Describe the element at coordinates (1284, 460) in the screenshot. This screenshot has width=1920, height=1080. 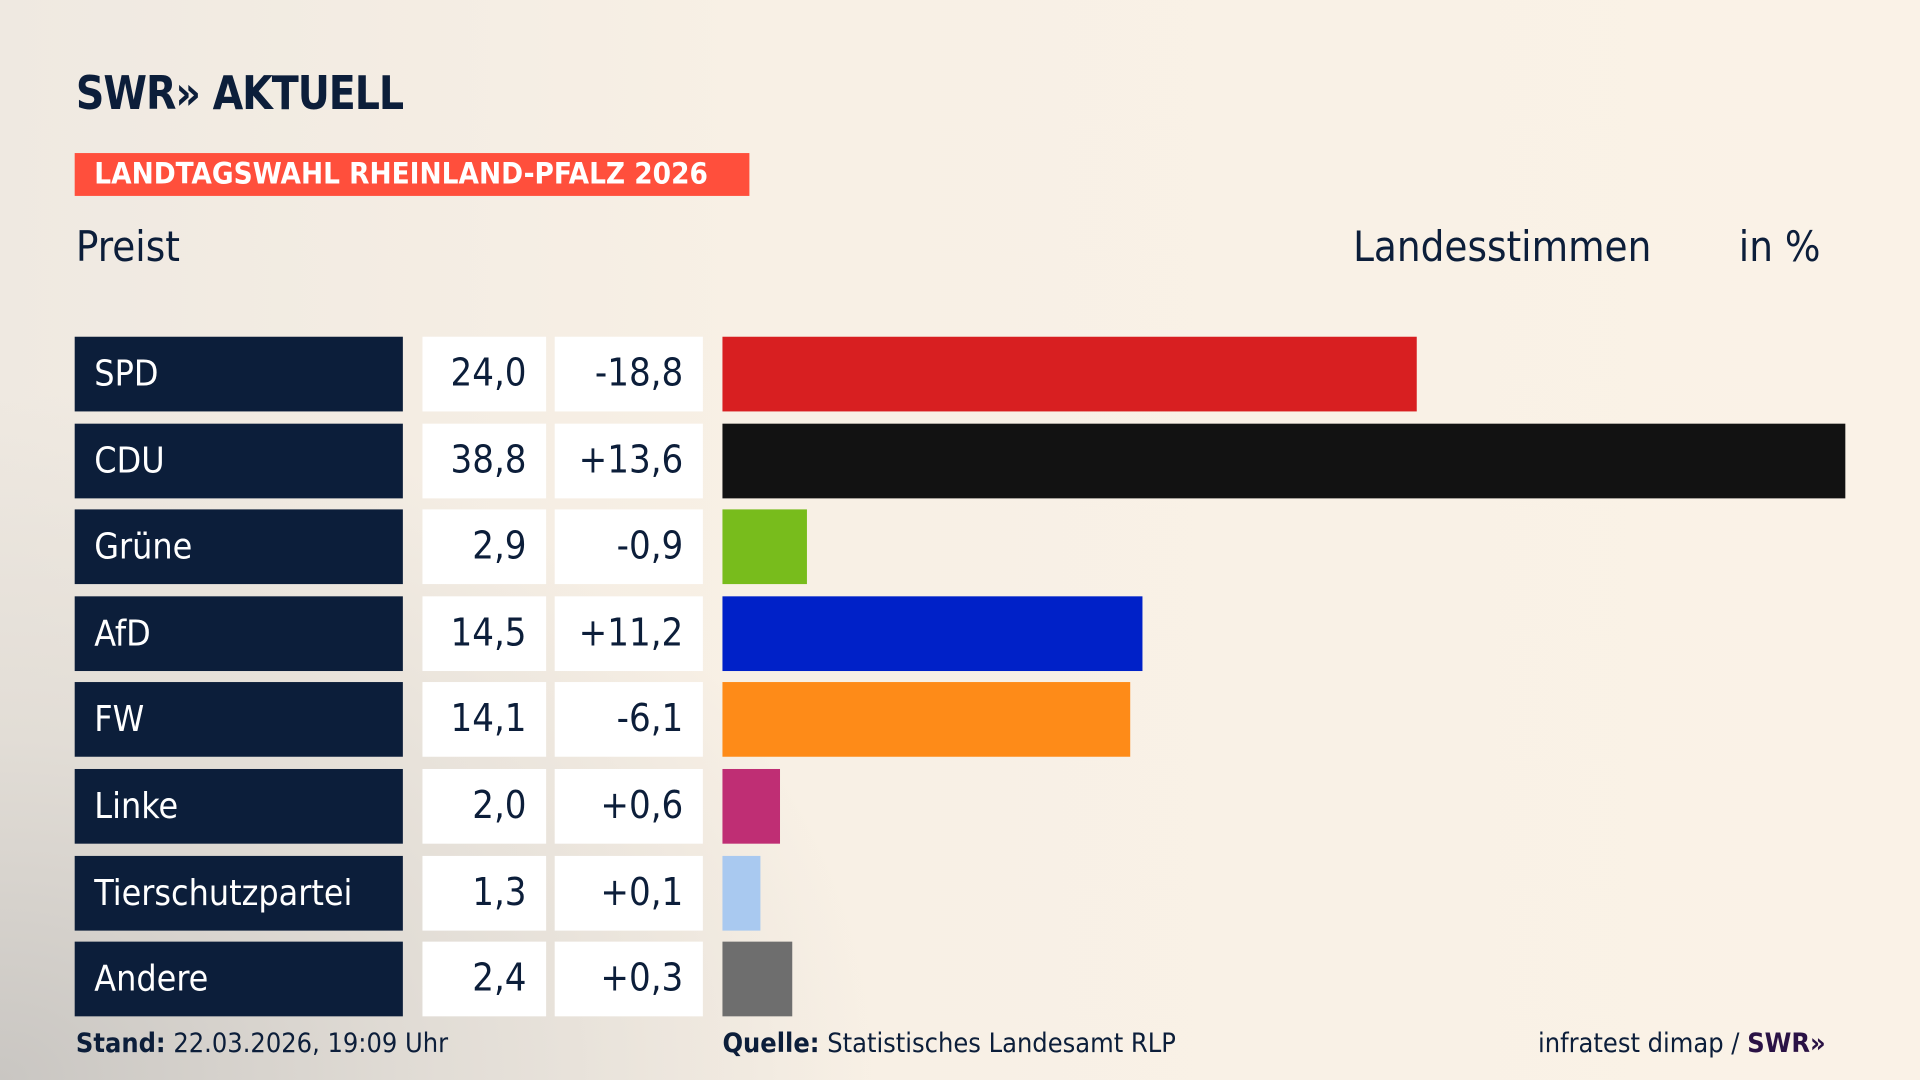
I see `bar-cdu` at that location.